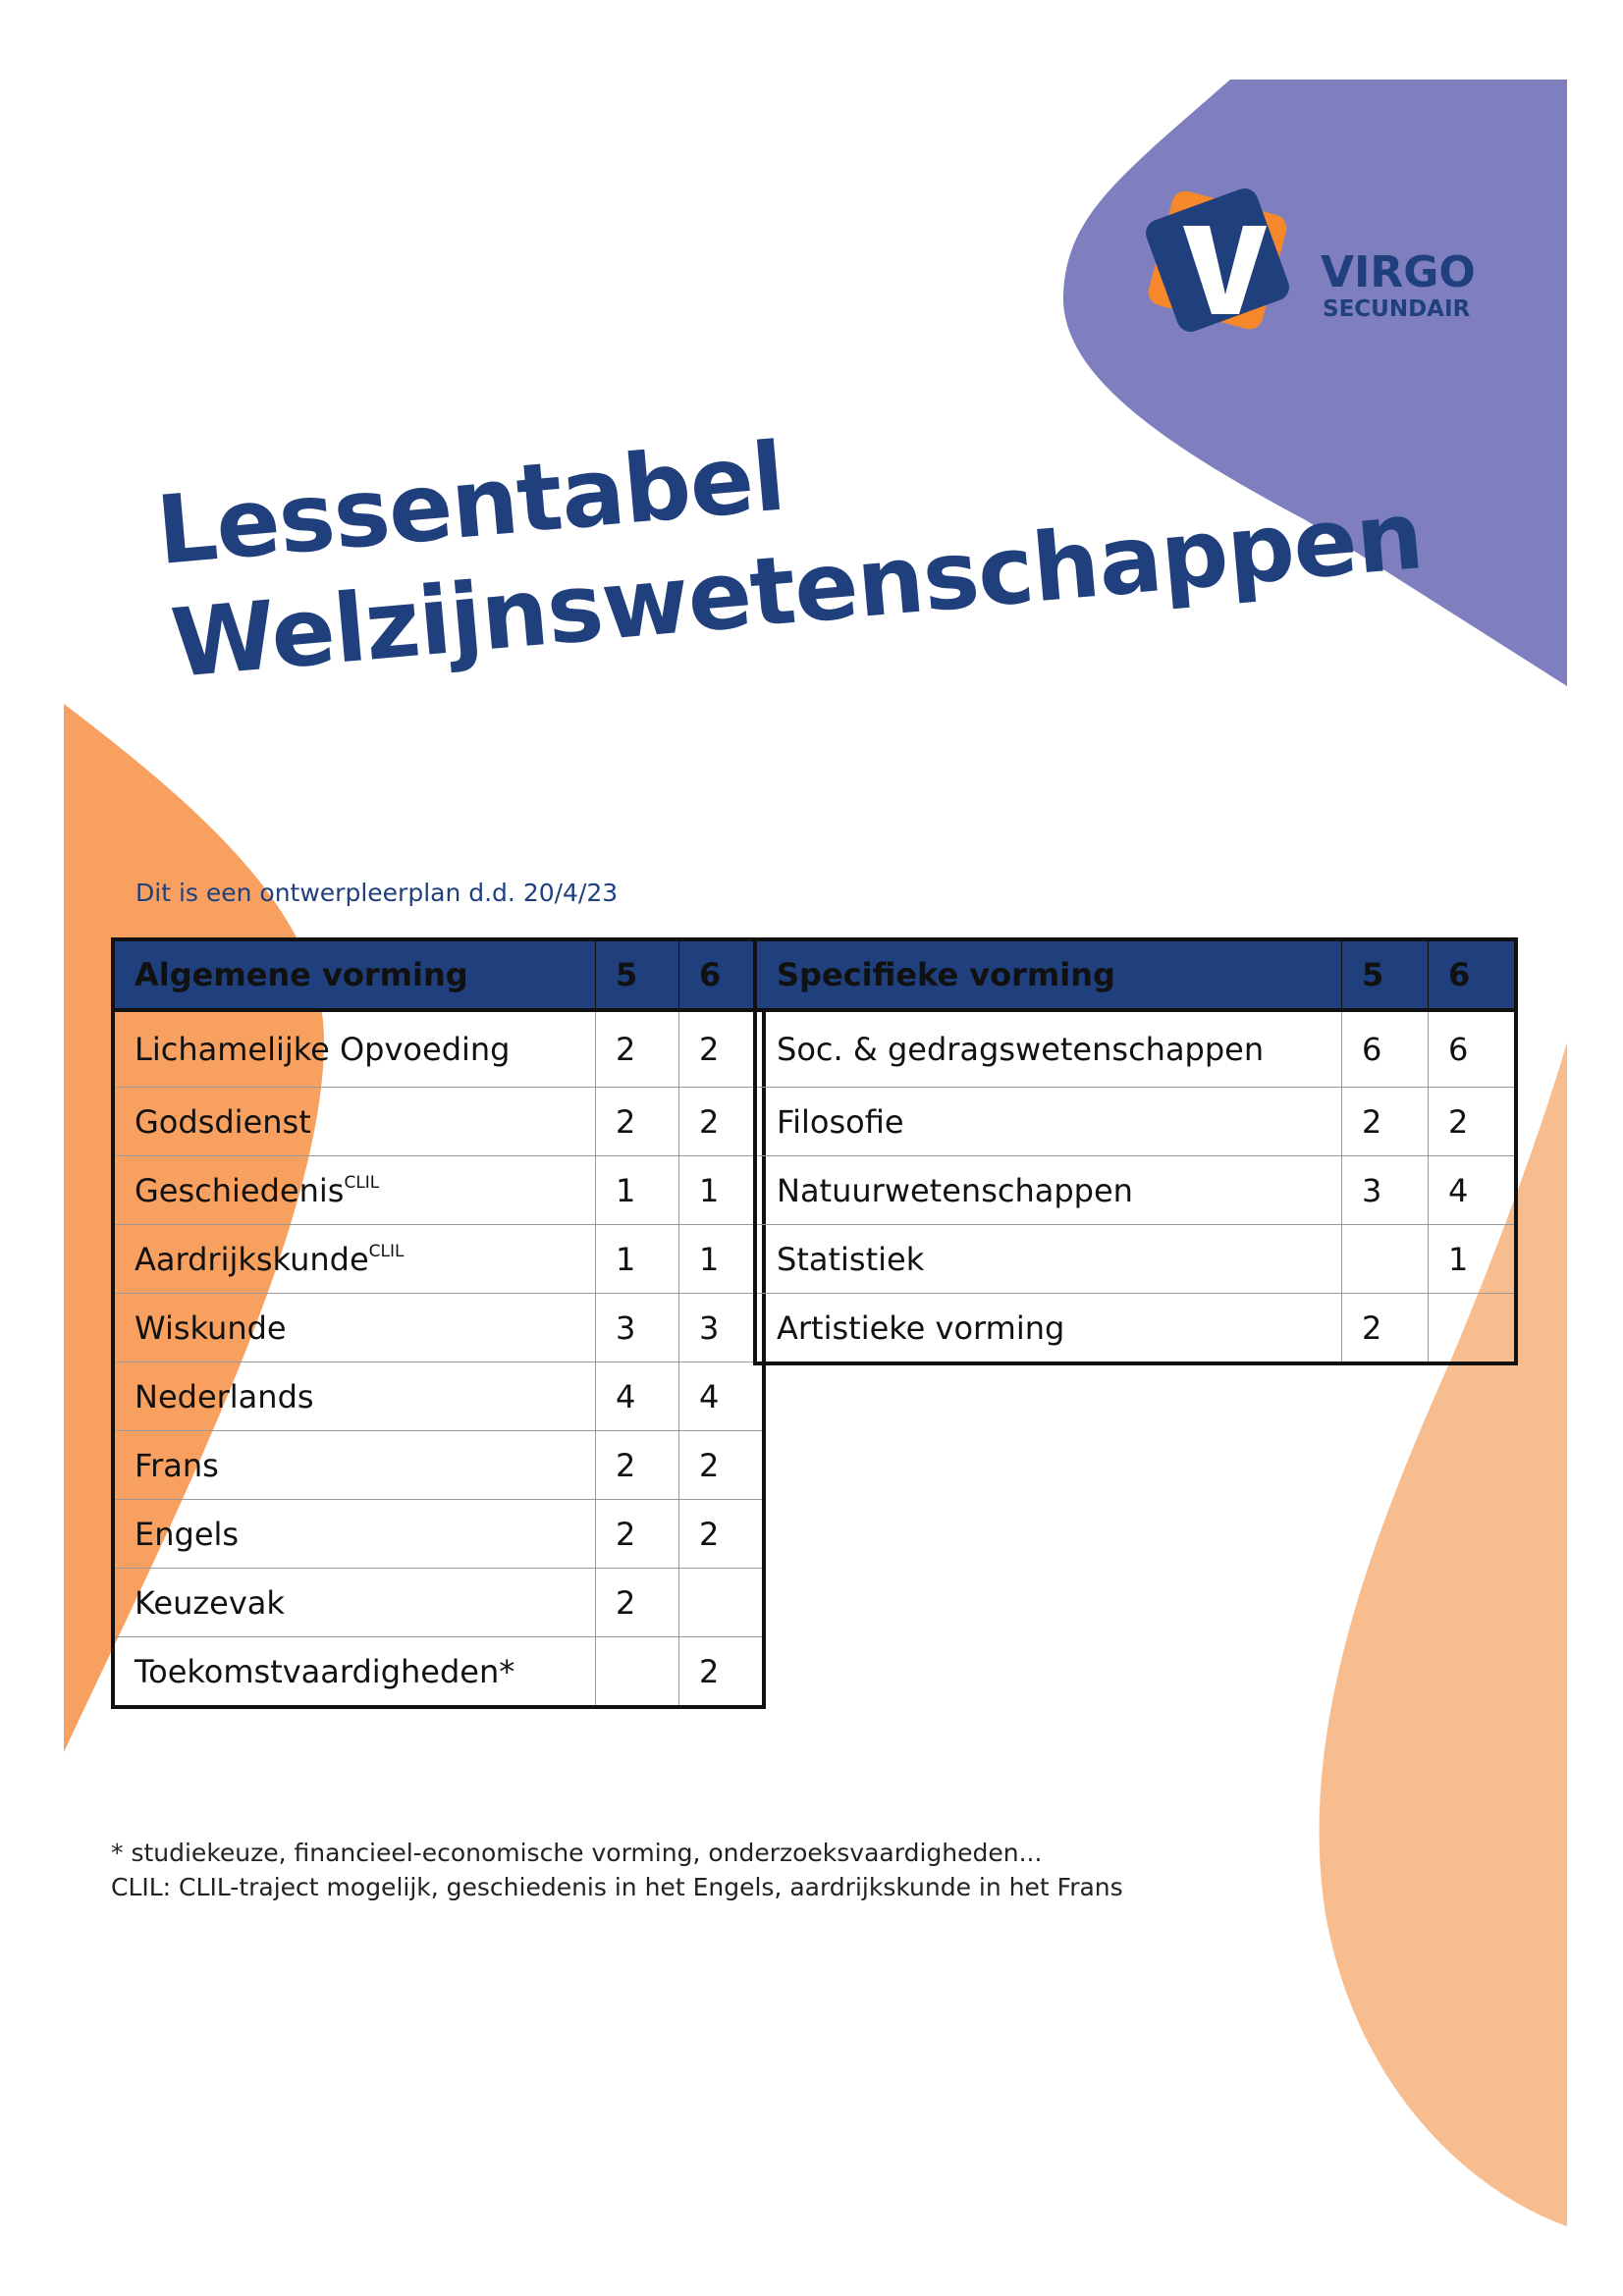 This screenshot has width=1623, height=2296. I want to click on row: Engels 2 2, so click(439, 1534).